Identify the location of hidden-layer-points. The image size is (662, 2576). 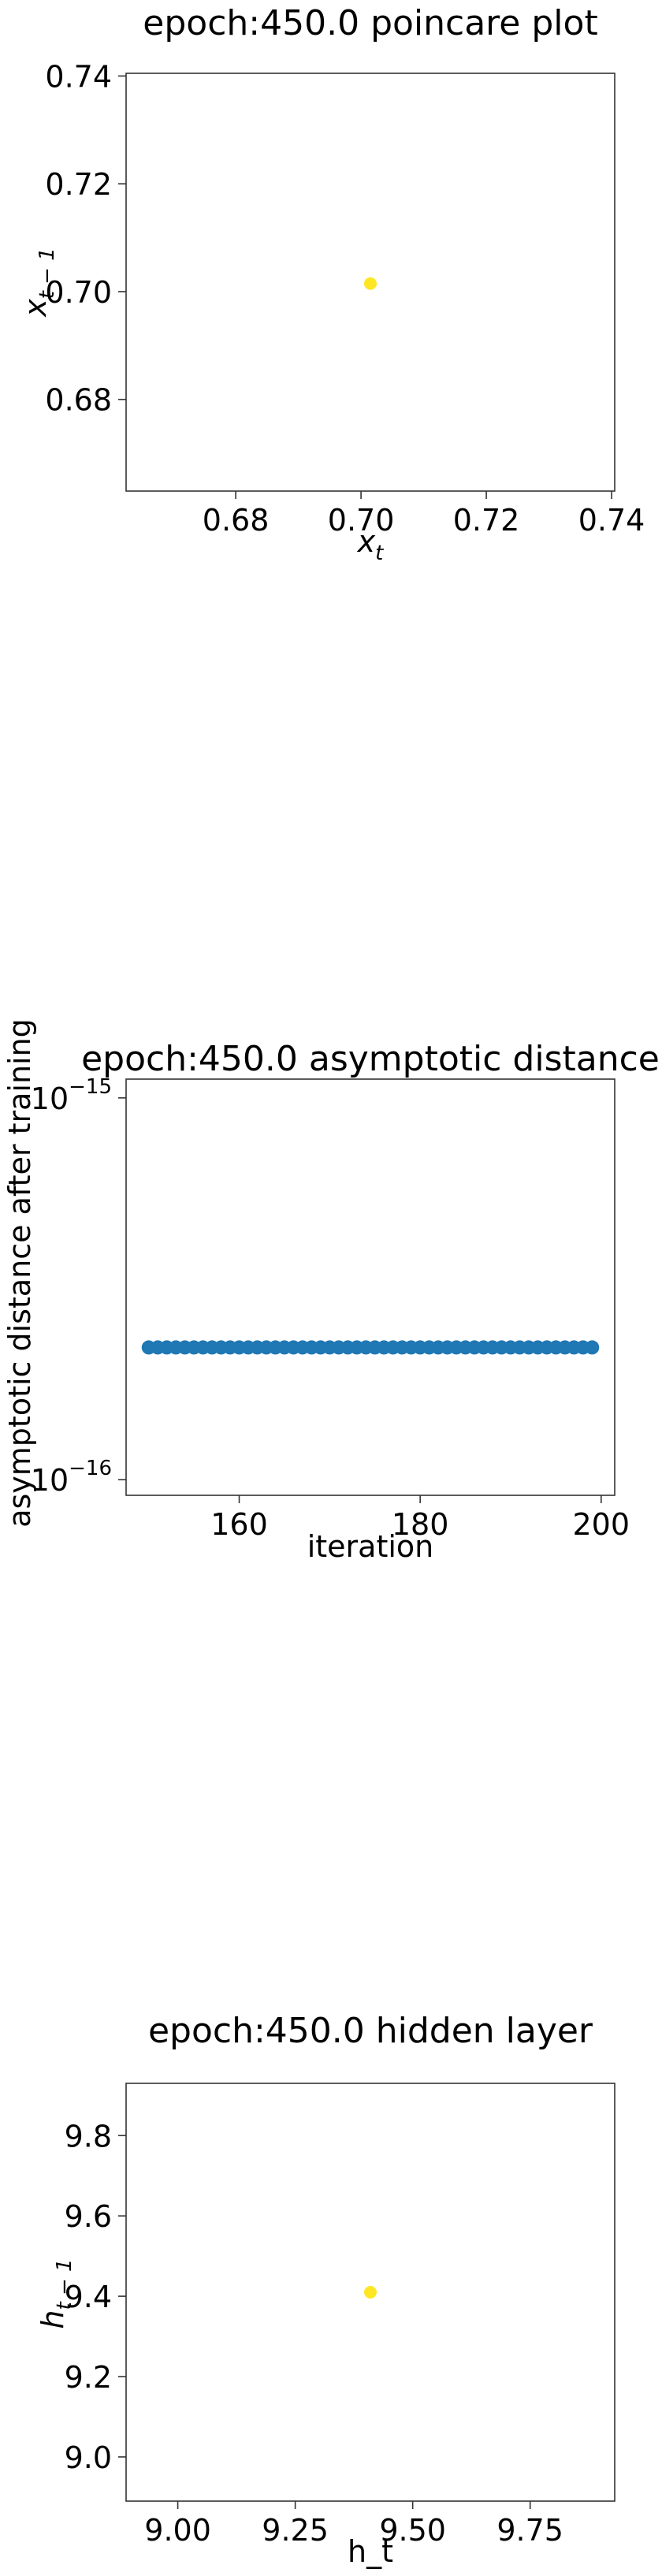
(371, 2292).